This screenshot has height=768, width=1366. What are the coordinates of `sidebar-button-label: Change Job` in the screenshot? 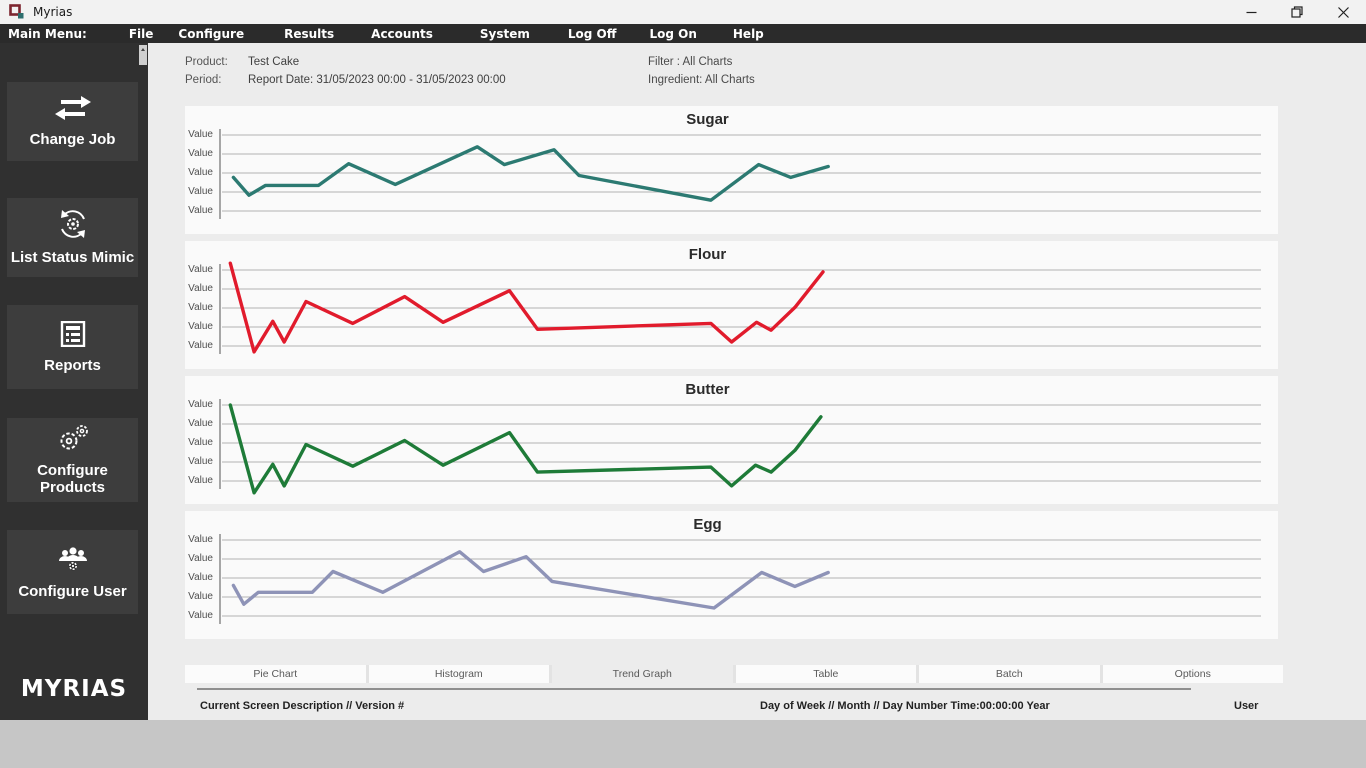 It's located at (72, 139).